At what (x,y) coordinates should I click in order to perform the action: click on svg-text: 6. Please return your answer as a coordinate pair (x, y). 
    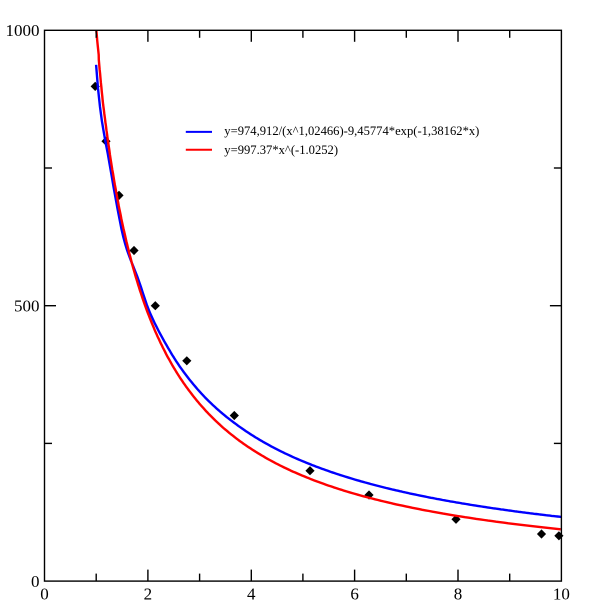
    Looking at the image, I should click on (354, 592).